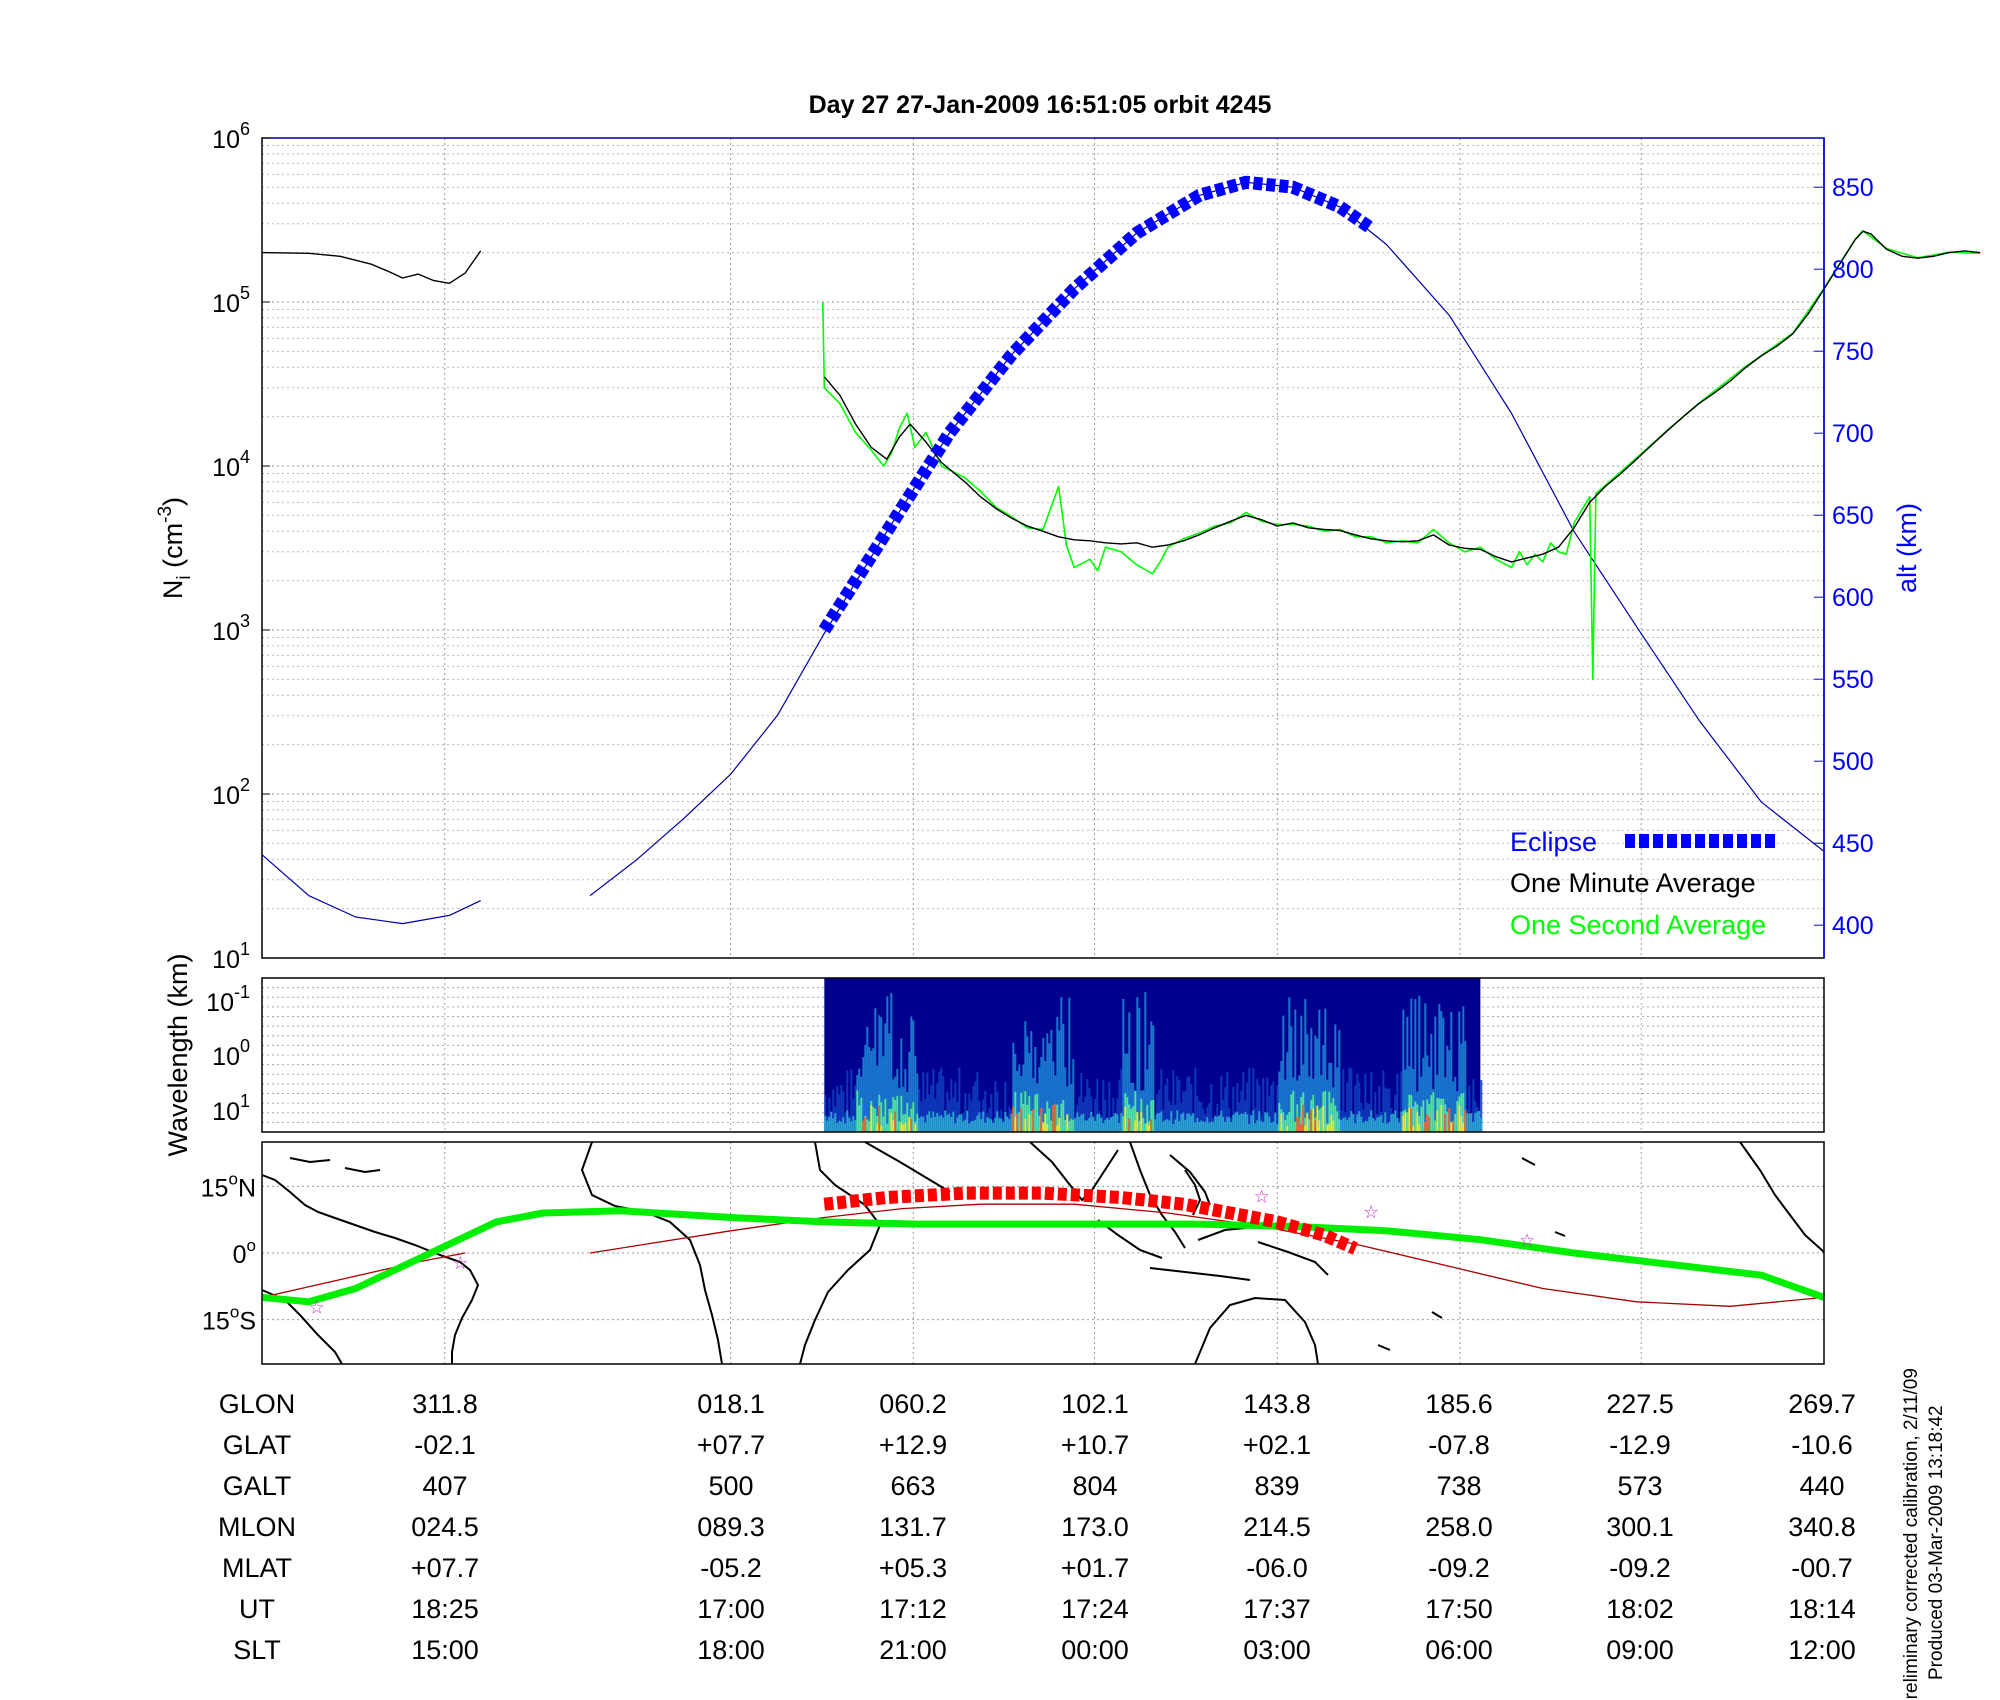  I want to click on orbit-table-cell: -06.0, so click(1277, 1568).